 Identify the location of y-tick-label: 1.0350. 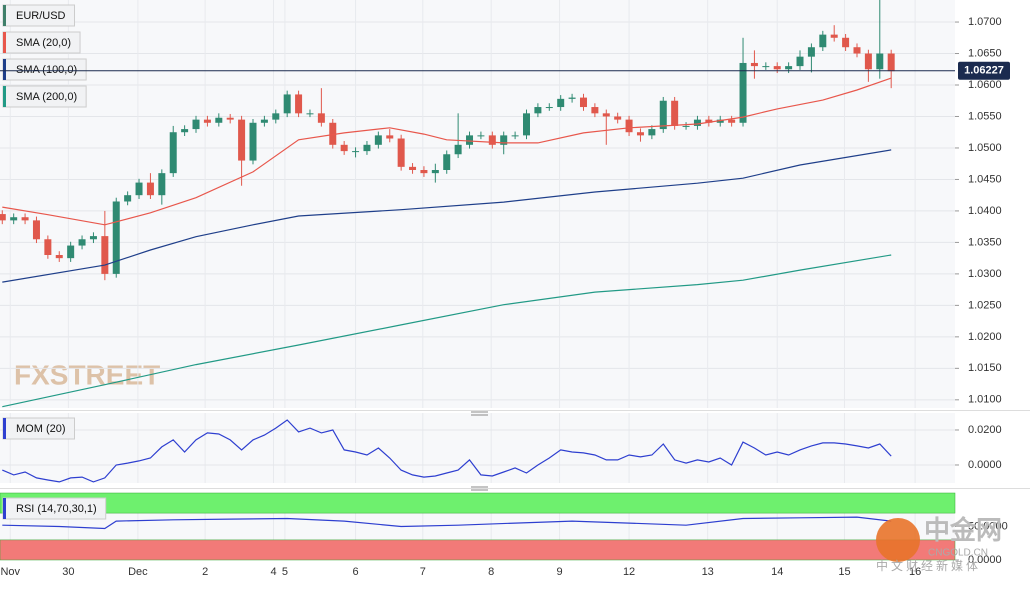
(985, 242).